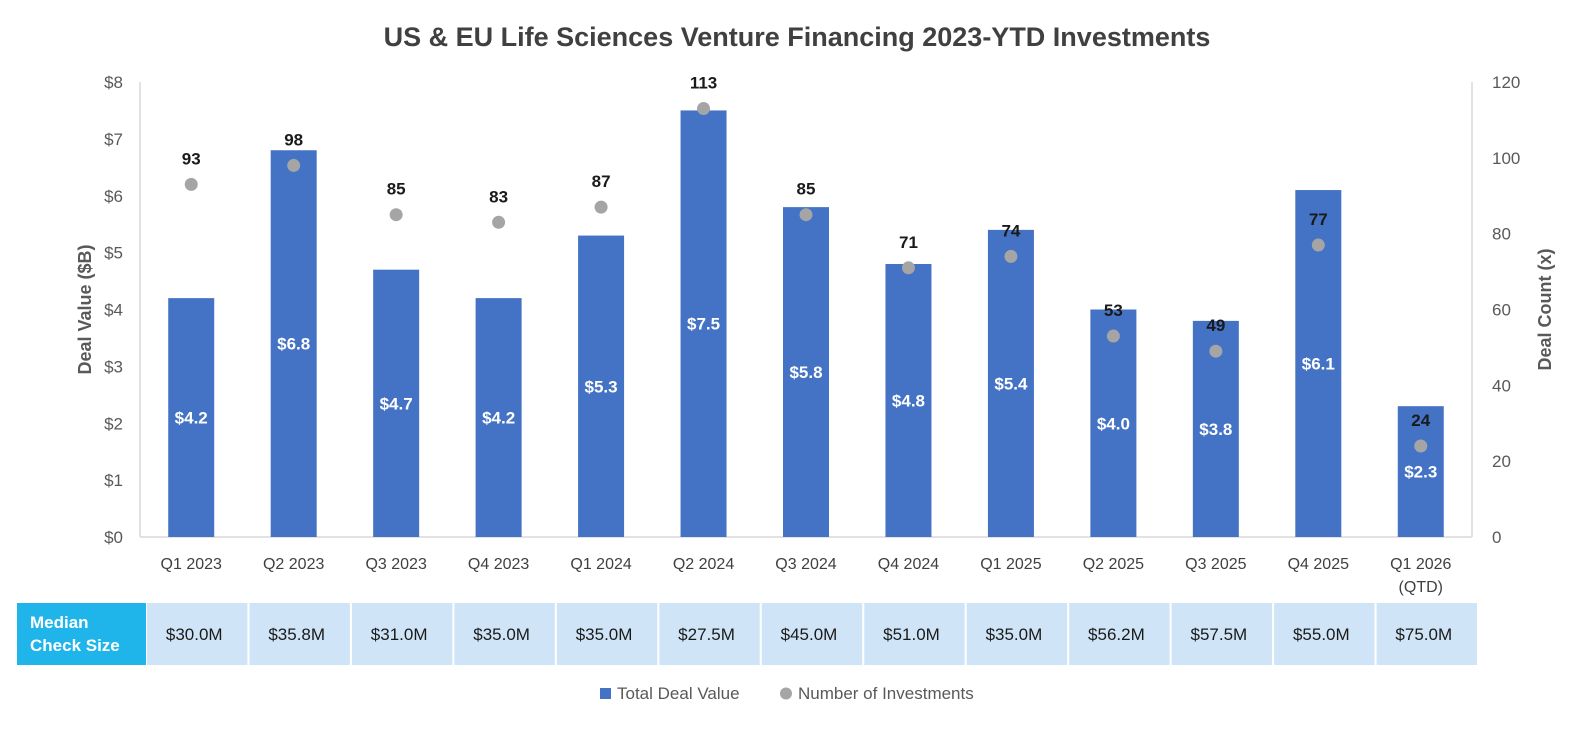 The image size is (1594, 739). Describe the element at coordinates (59, 622) in the screenshot. I see `median-check-size-header-label: Median` at that location.